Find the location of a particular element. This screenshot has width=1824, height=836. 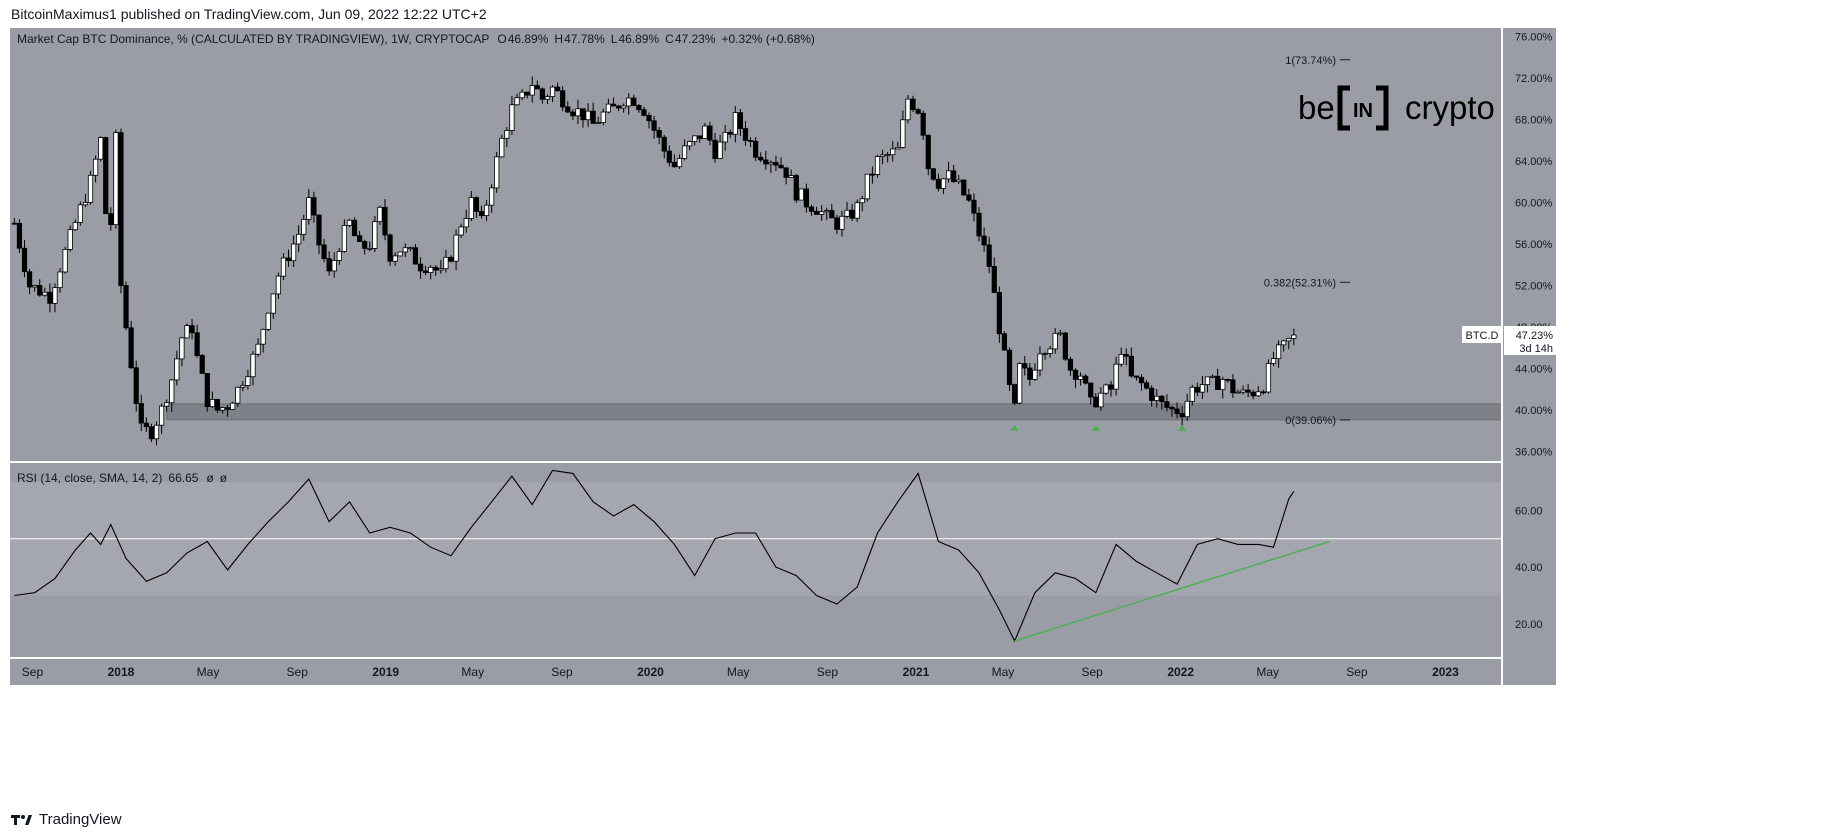

ohlc-label: H is located at coordinates (558, 39).